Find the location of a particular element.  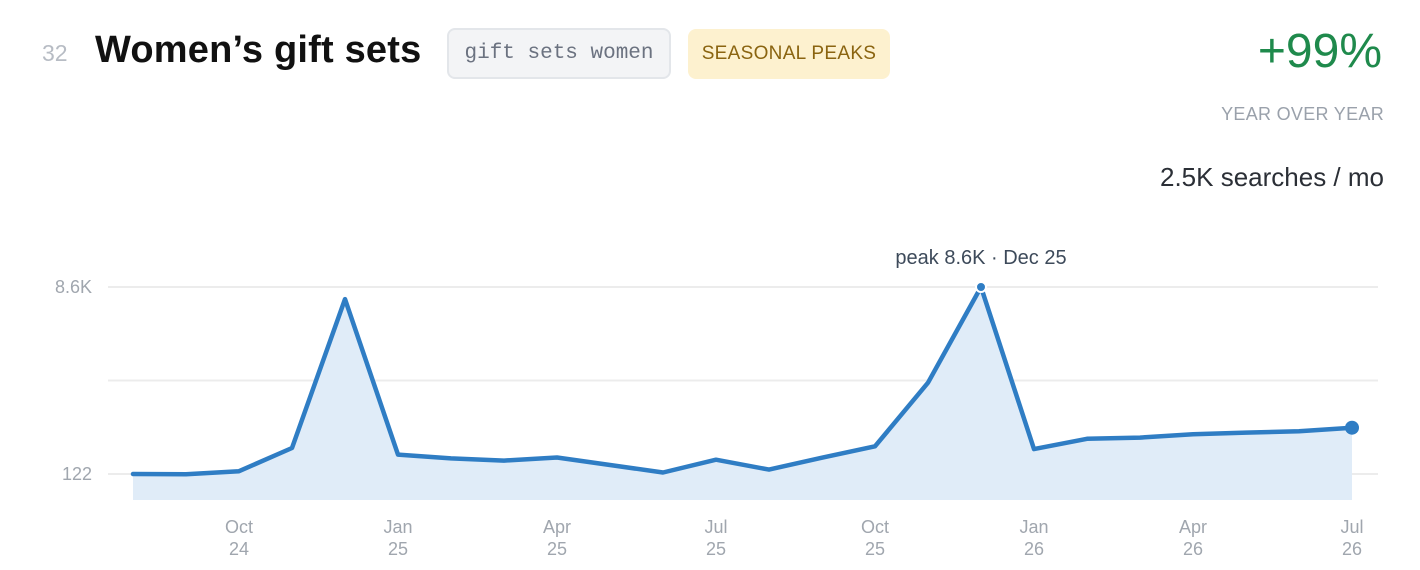

keyword-title: Women’s gift sets is located at coordinates (258, 50).